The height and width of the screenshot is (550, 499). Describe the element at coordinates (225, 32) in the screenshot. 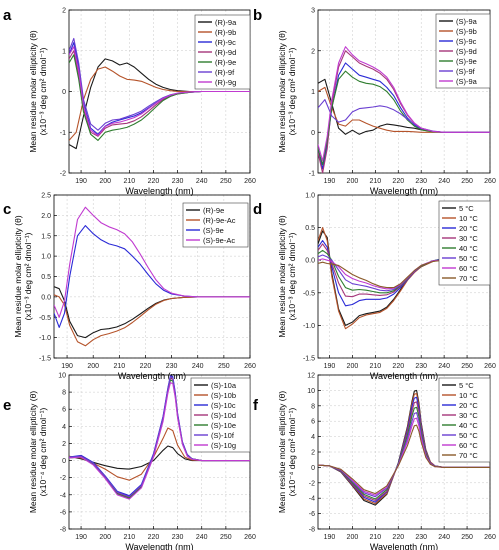

I see `legend-label: (R)-9b` at that location.